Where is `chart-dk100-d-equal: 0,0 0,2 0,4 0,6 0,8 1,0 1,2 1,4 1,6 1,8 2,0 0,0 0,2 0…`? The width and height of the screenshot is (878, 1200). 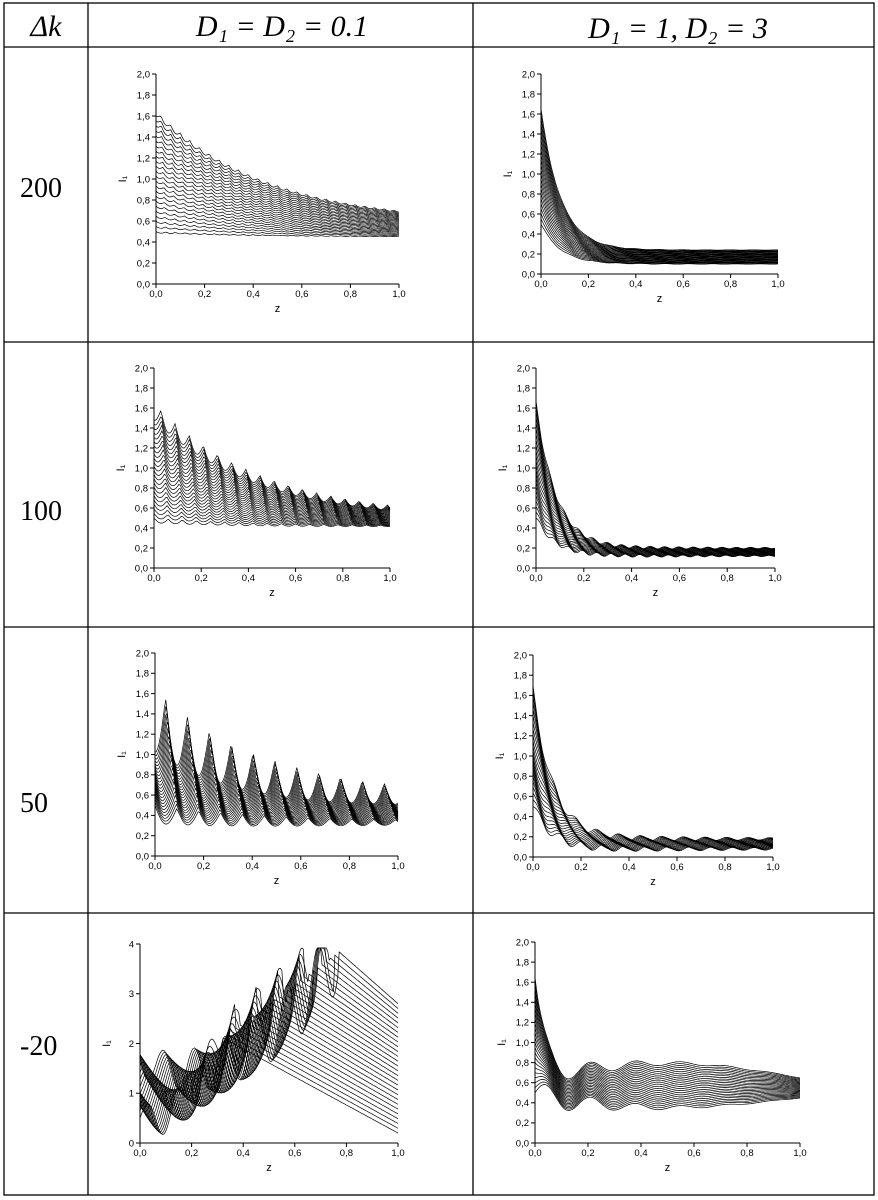 chart-dk100-d-equal: 0,0 0,2 0,4 0,6 0,8 1,0 1,2 1,4 1,6 1,8 2,0 0,0 0,2 0… is located at coordinates (256, 481).